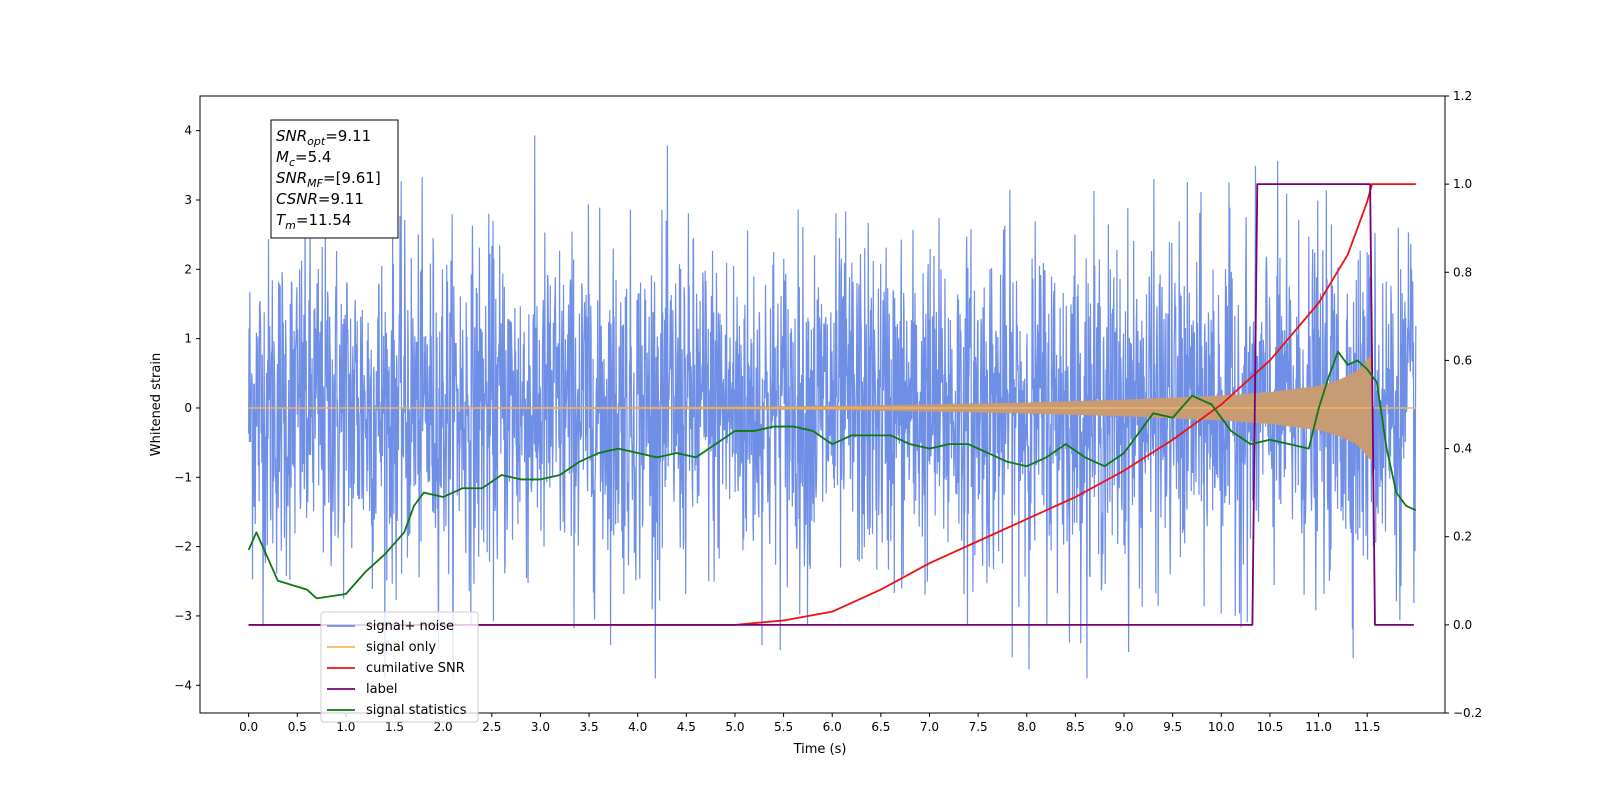  What do you see at coordinates (303, 158) in the screenshot?
I see `info-line: Mc=5.4` at bounding box center [303, 158].